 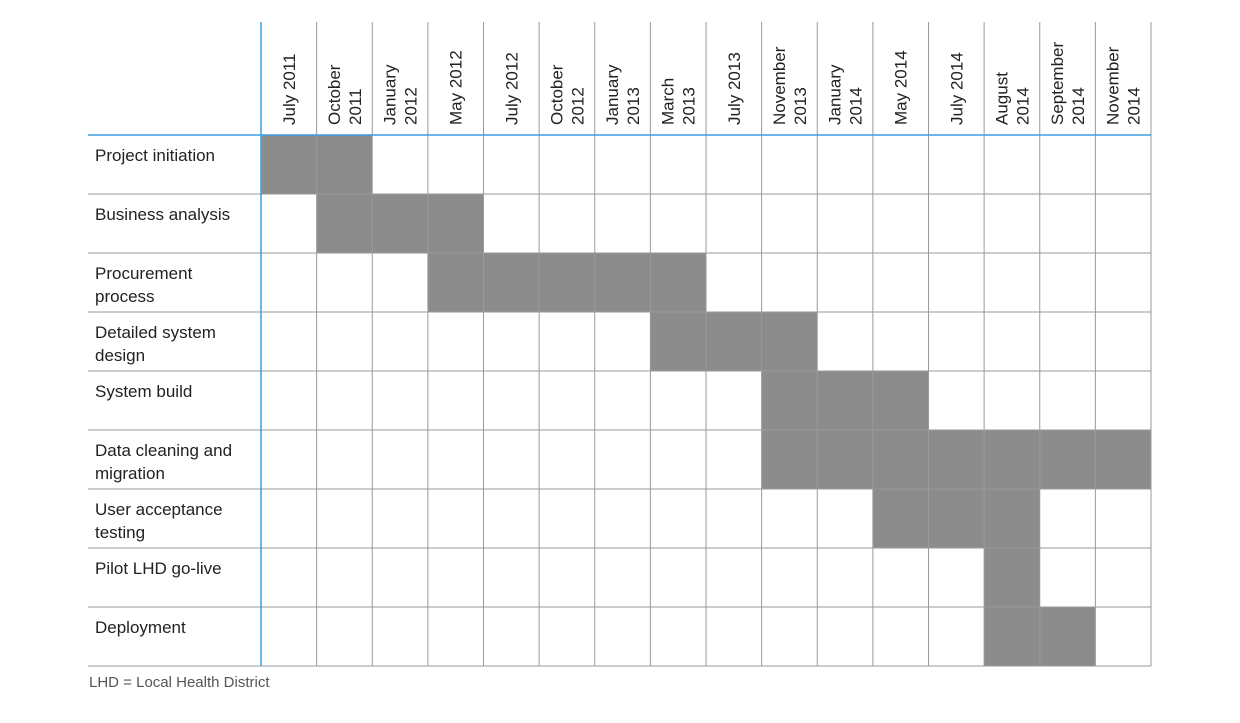 What do you see at coordinates (956, 88) in the screenshot?
I see `column-label-13: July 2014` at bounding box center [956, 88].